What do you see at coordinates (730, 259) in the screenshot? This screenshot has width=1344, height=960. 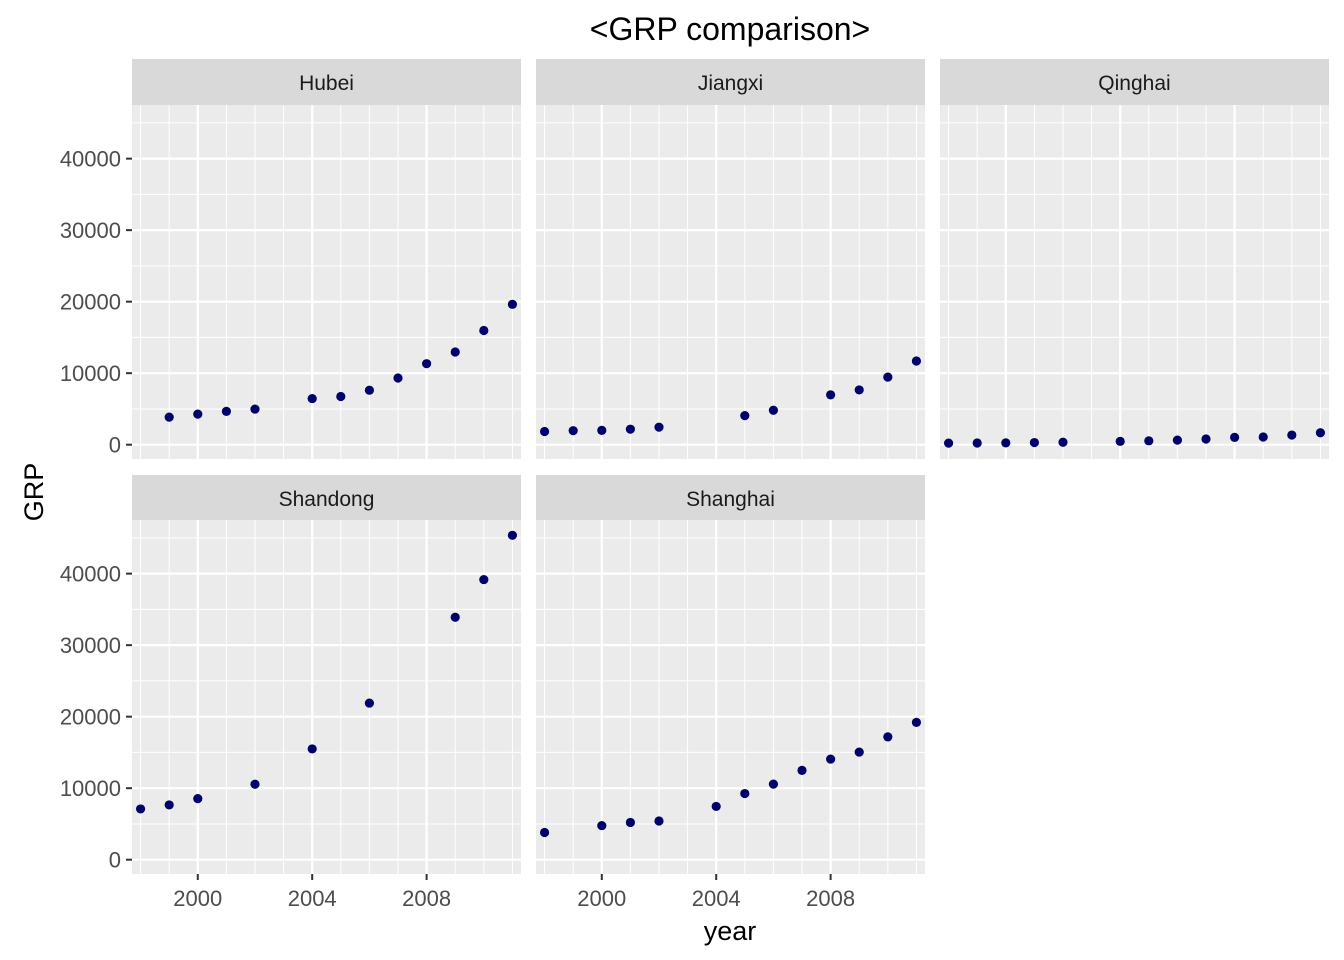 I see `facet-panel-jiangxi: Jiangxi` at bounding box center [730, 259].